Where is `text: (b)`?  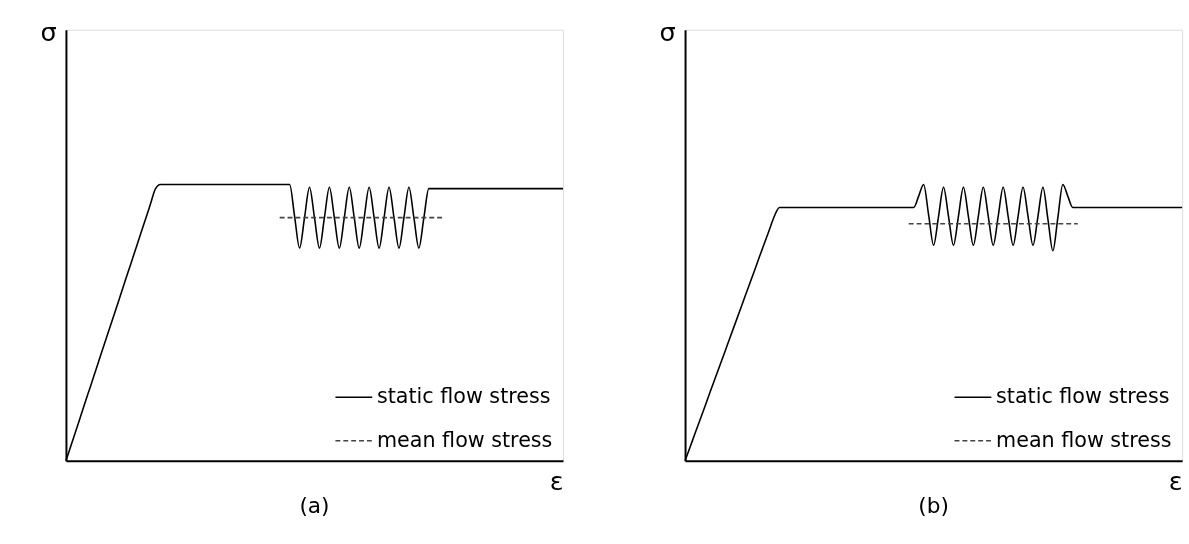
text: (b) is located at coordinates (933, 506).